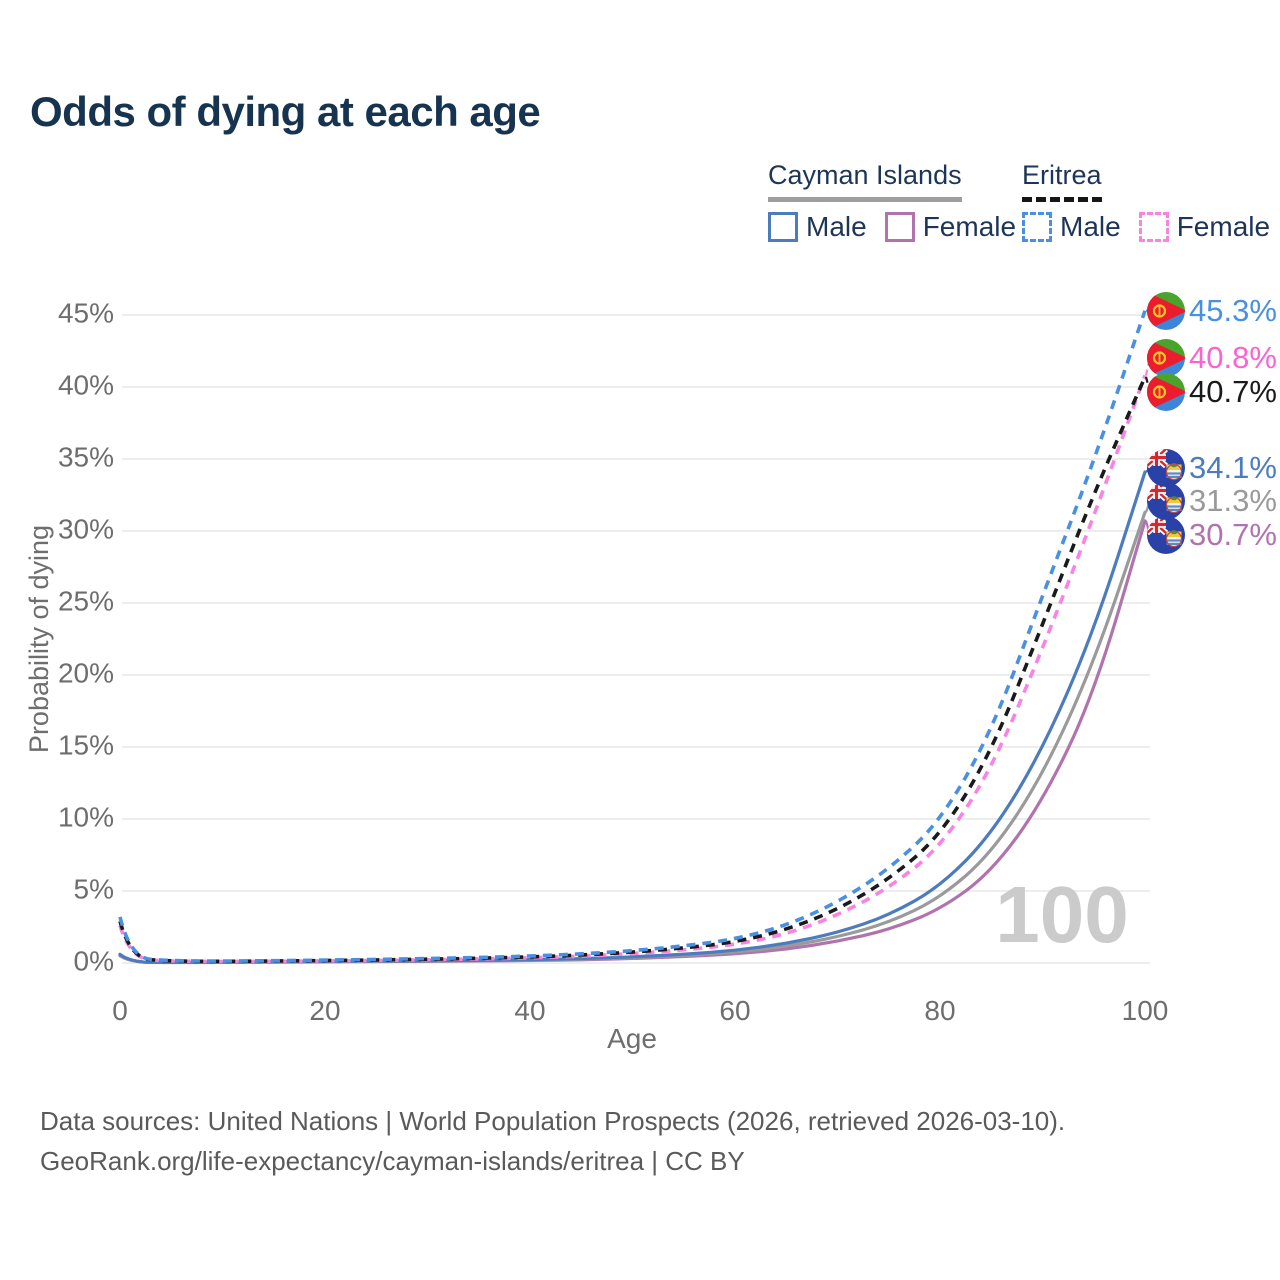 The width and height of the screenshot is (1280, 1280). Describe the element at coordinates (865, 181) in the screenshot. I see `legend-country-cayman-islands: Cayman Islands` at that location.